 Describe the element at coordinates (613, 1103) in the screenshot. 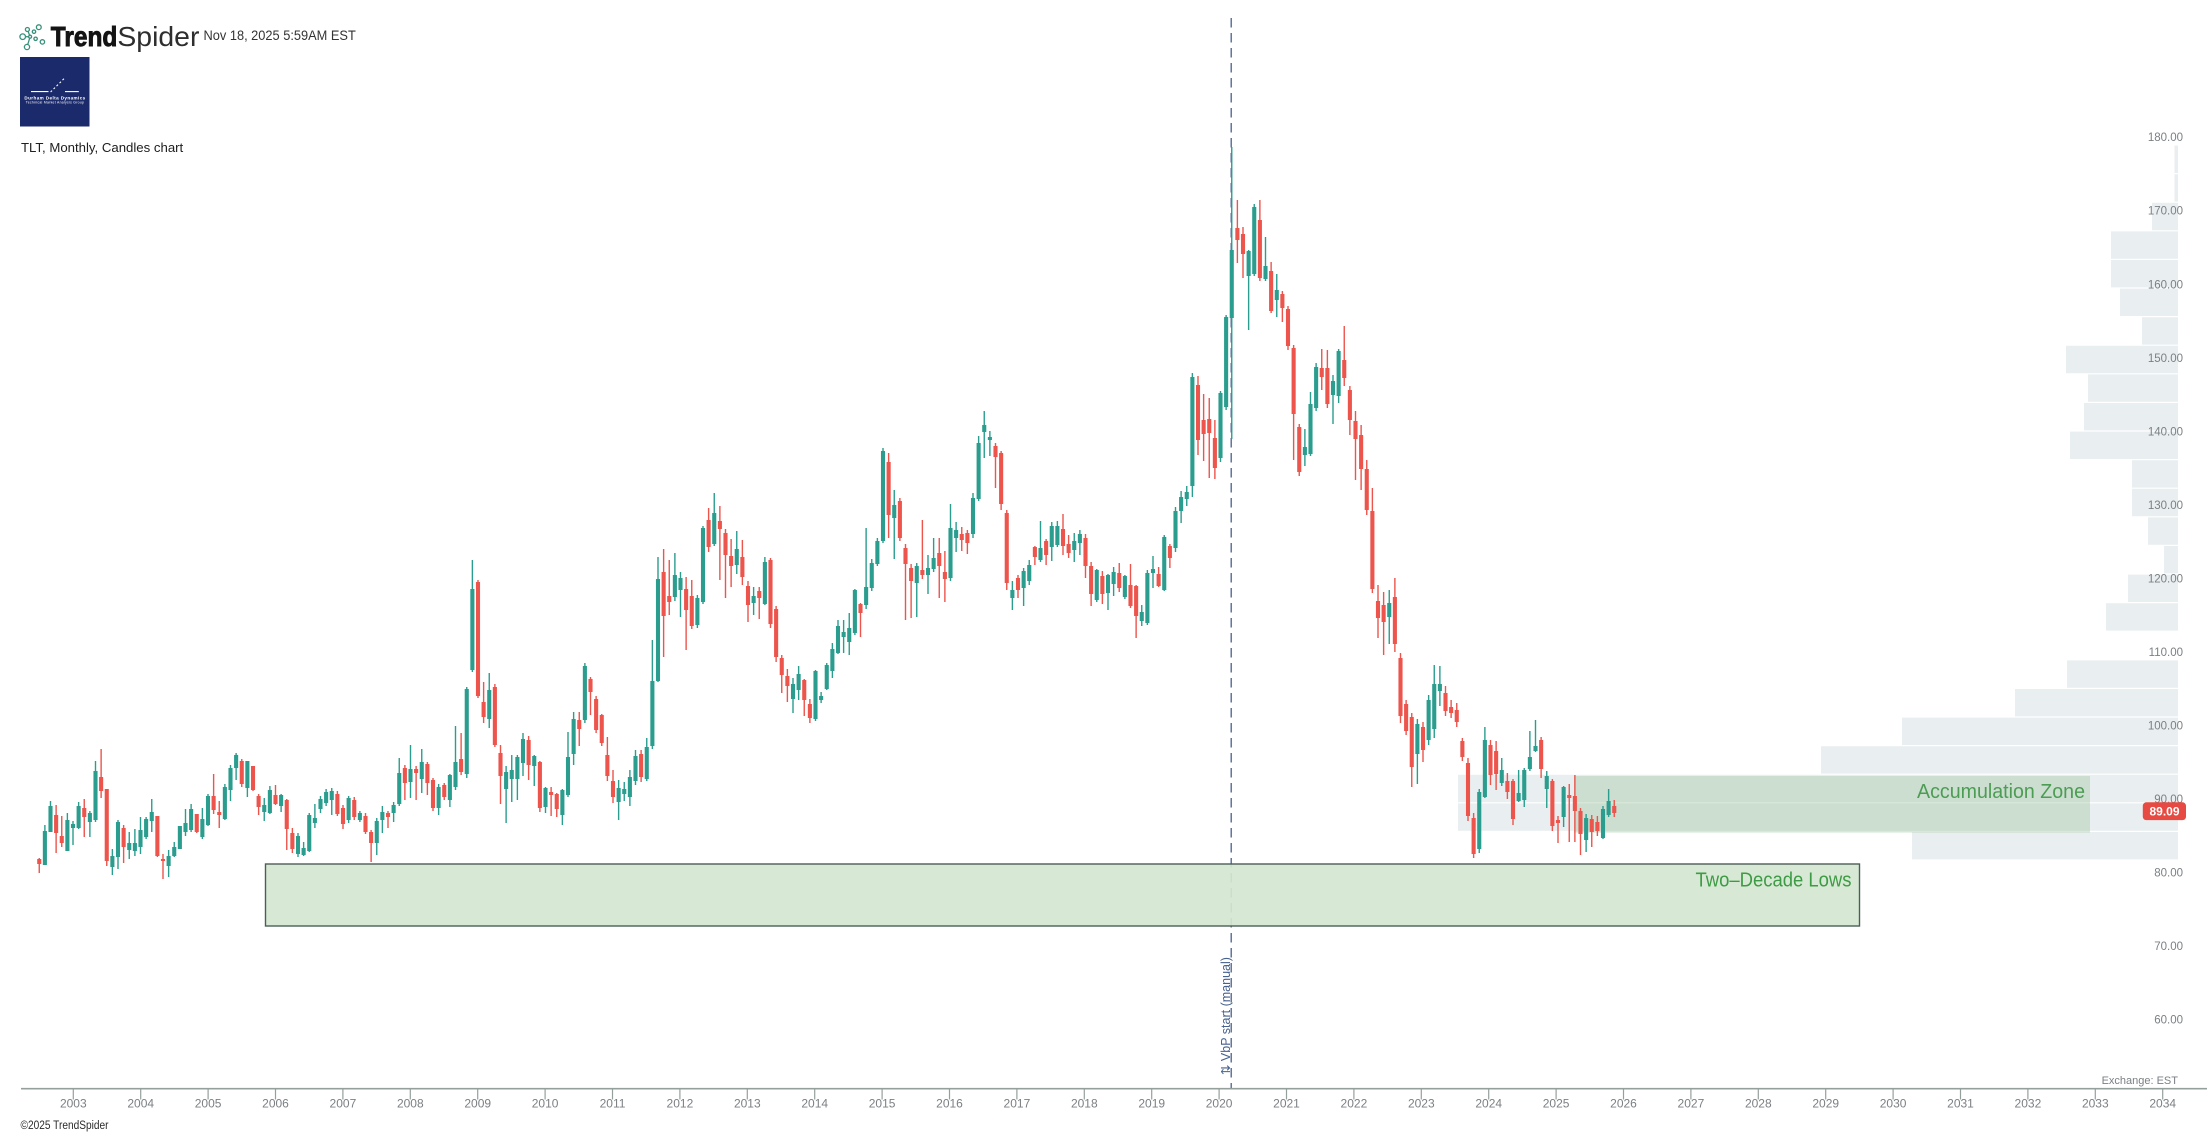

I see `svg-text: 2011` at that location.